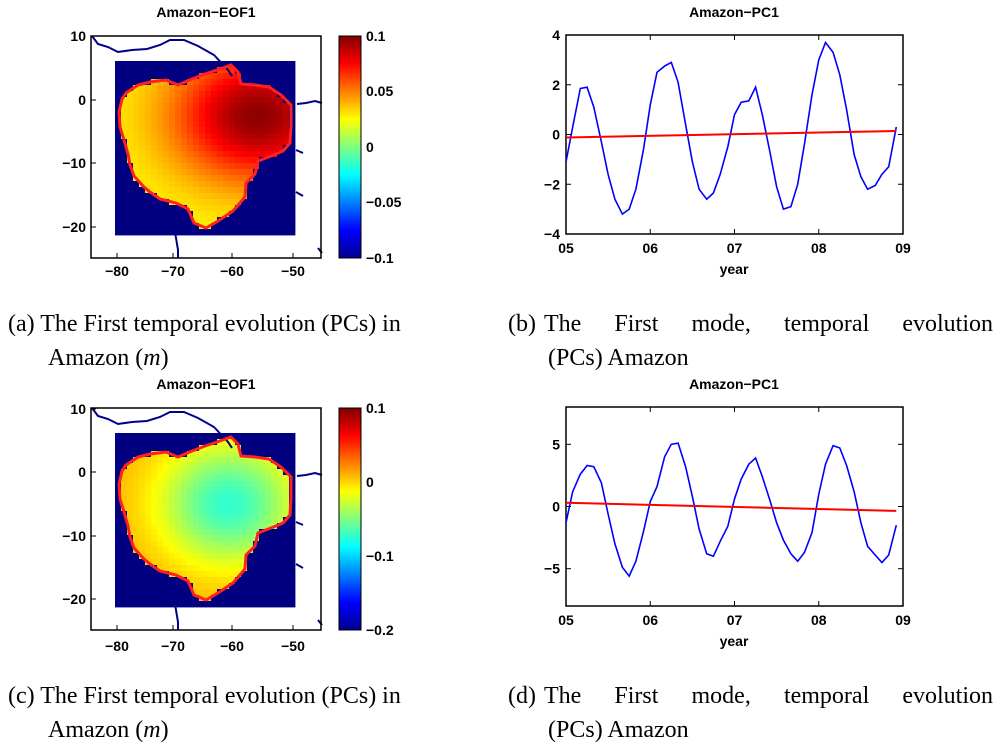 This screenshot has width=997, height=749. What do you see at coordinates (552, 569) in the screenshot?
I see `y-tick-label: −5` at bounding box center [552, 569].